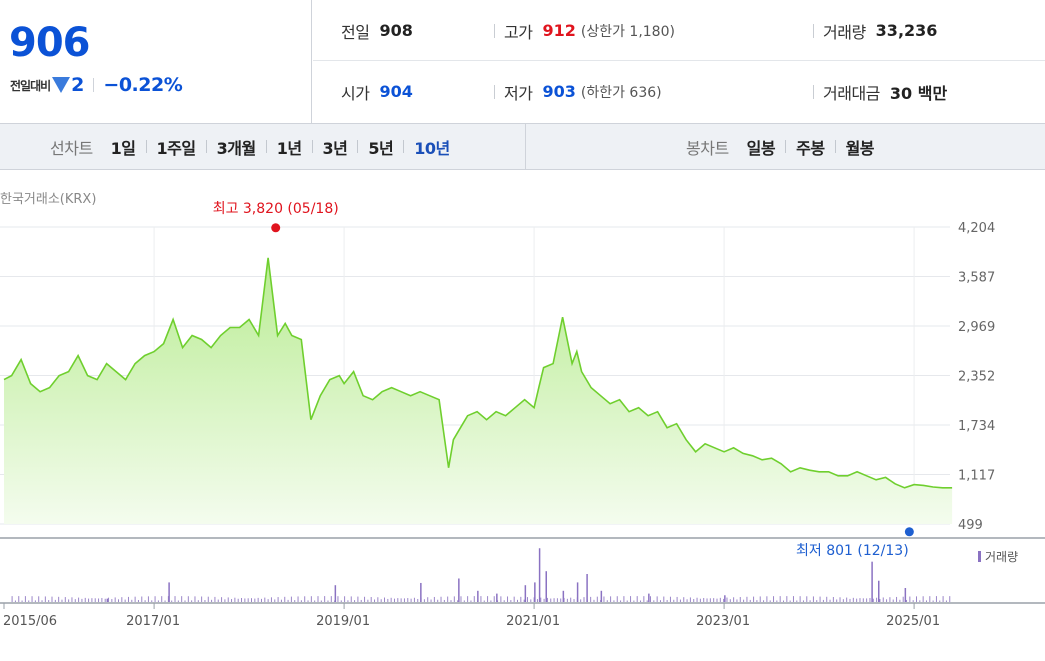  Describe the element at coordinates (236, 148) in the screenshot. I see `line-period-tab-2: 3개월` at that location.